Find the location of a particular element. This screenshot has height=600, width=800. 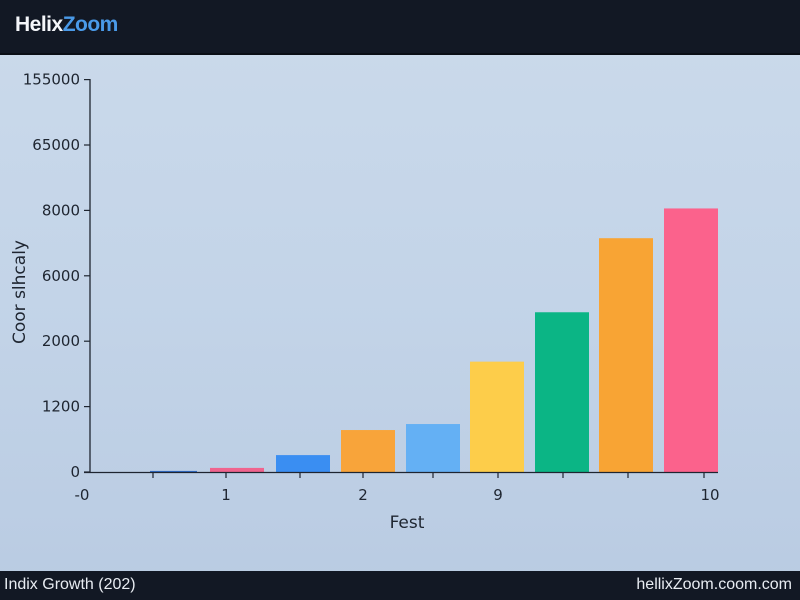

x-tick-label: 10 is located at coordinates (709, 495).